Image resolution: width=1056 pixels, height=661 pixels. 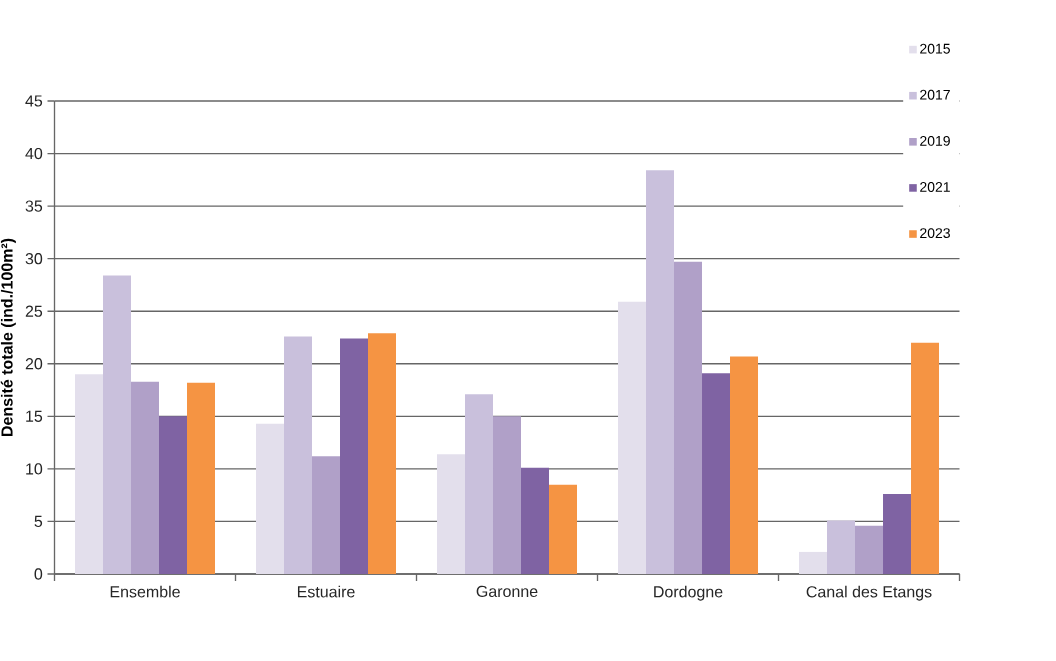 I want to click on y-tick-label: 45, so click(x=34, y=101).